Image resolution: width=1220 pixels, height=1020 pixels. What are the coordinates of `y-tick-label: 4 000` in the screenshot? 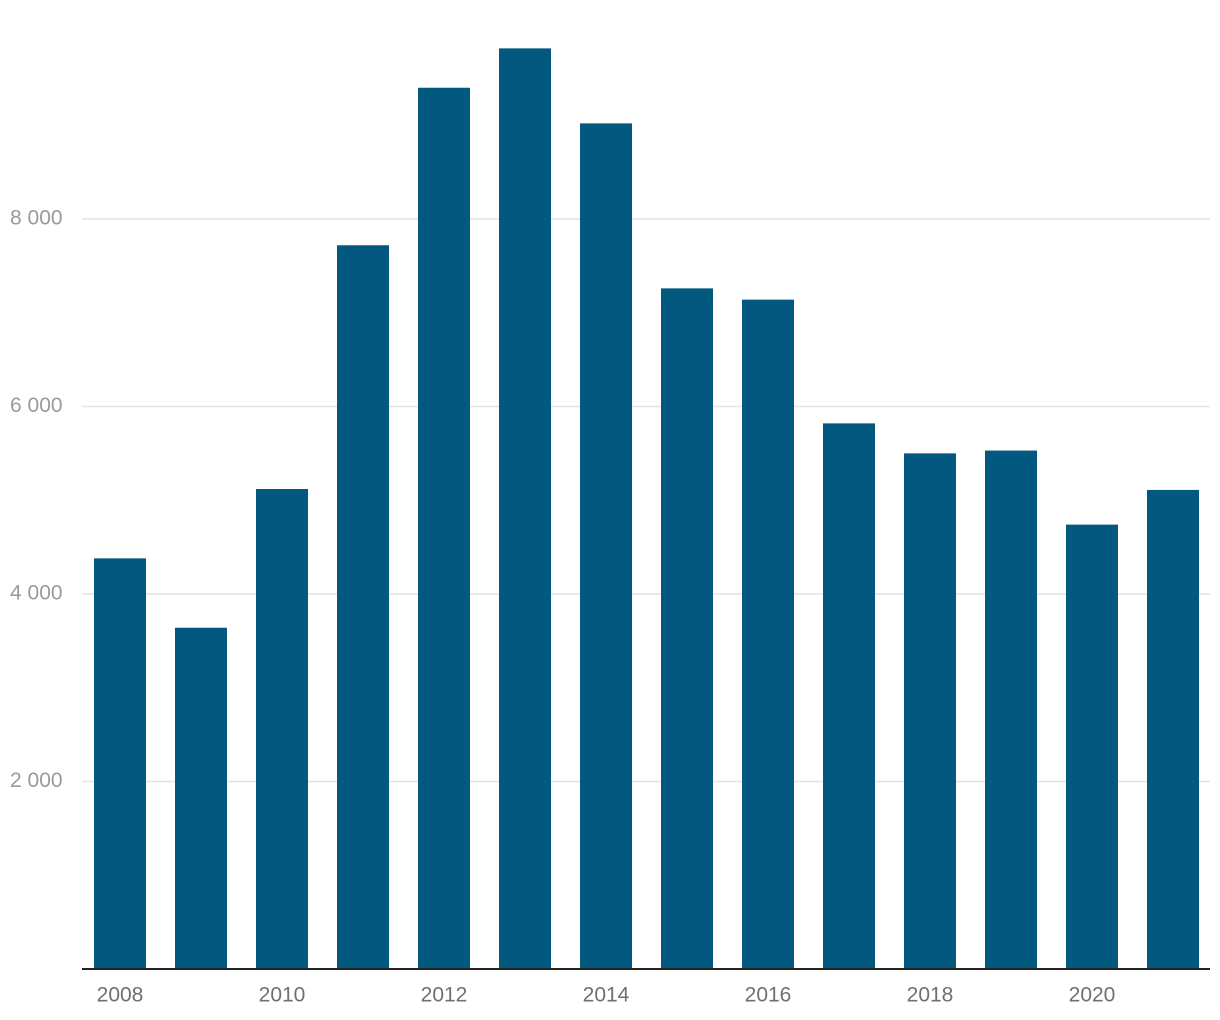 It's located at (36, 593).